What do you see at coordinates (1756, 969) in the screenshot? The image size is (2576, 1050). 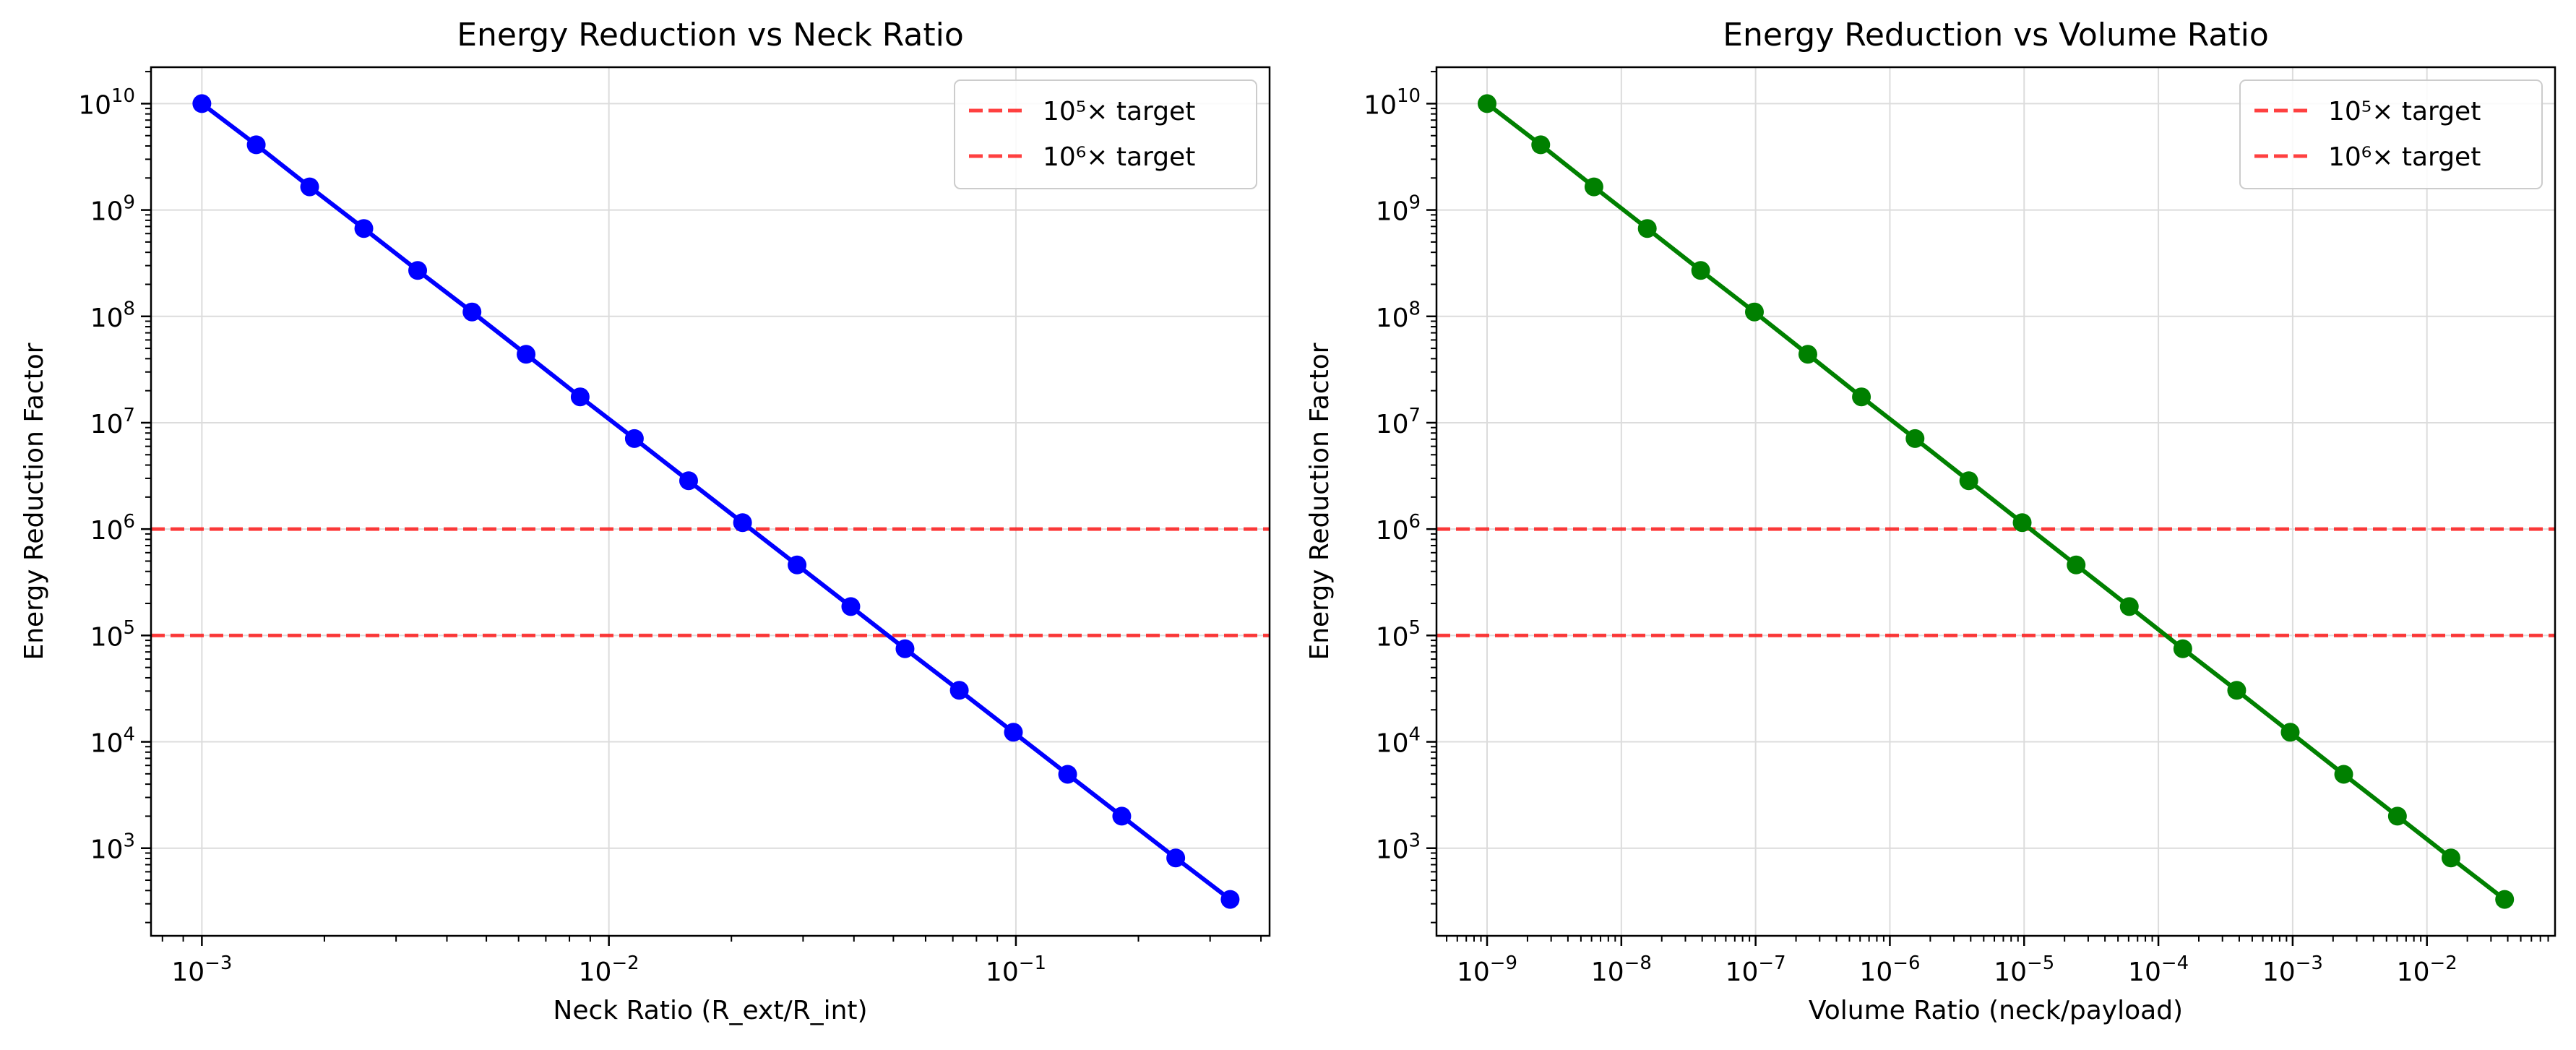 I see `x-tick-label: 10⁻⁷` at bounding box center [1756, 969].